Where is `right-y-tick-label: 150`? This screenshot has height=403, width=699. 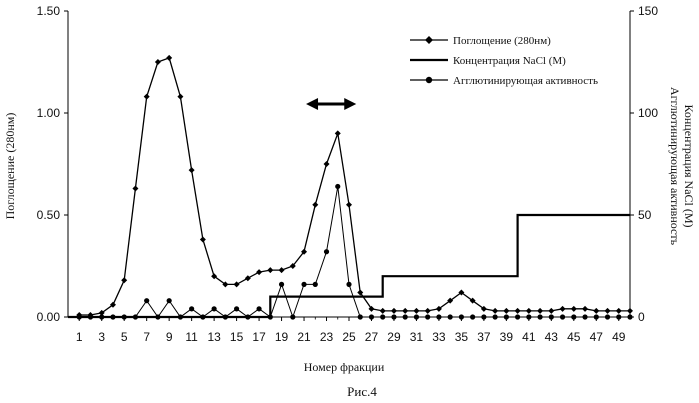 right-y-tick-label: 150 is located at coordinates (648, 11).